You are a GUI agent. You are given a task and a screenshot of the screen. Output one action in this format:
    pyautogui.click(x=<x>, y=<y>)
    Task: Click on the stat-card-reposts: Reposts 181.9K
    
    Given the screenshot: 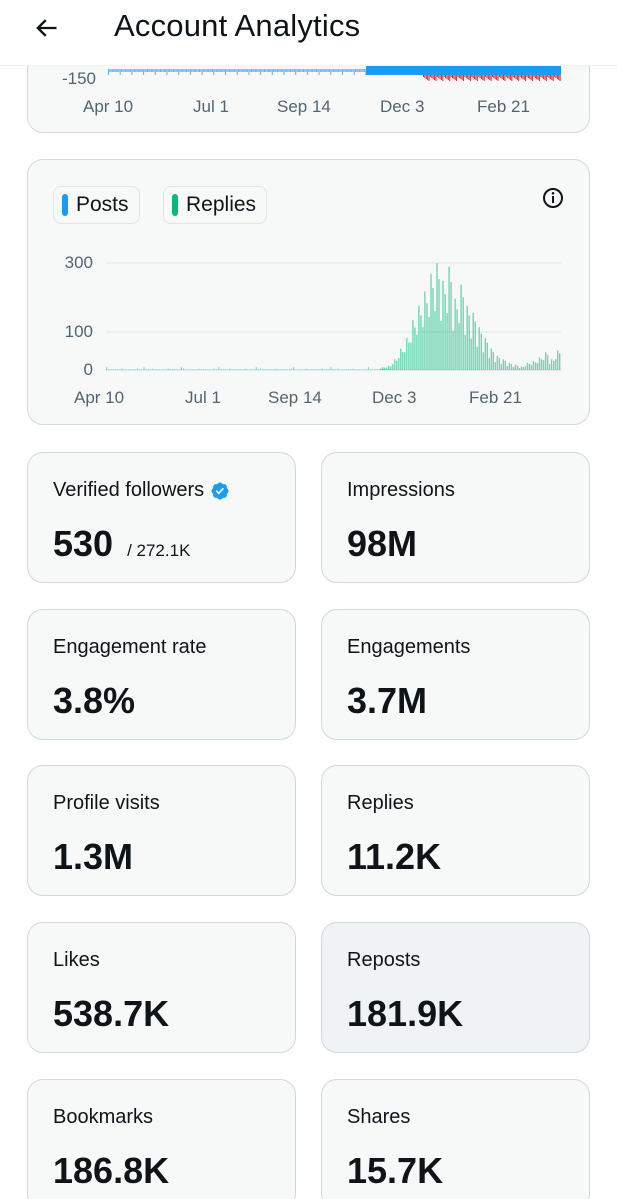 What is the action you would take?
    pyautogui.click(x=455, y=987)
    